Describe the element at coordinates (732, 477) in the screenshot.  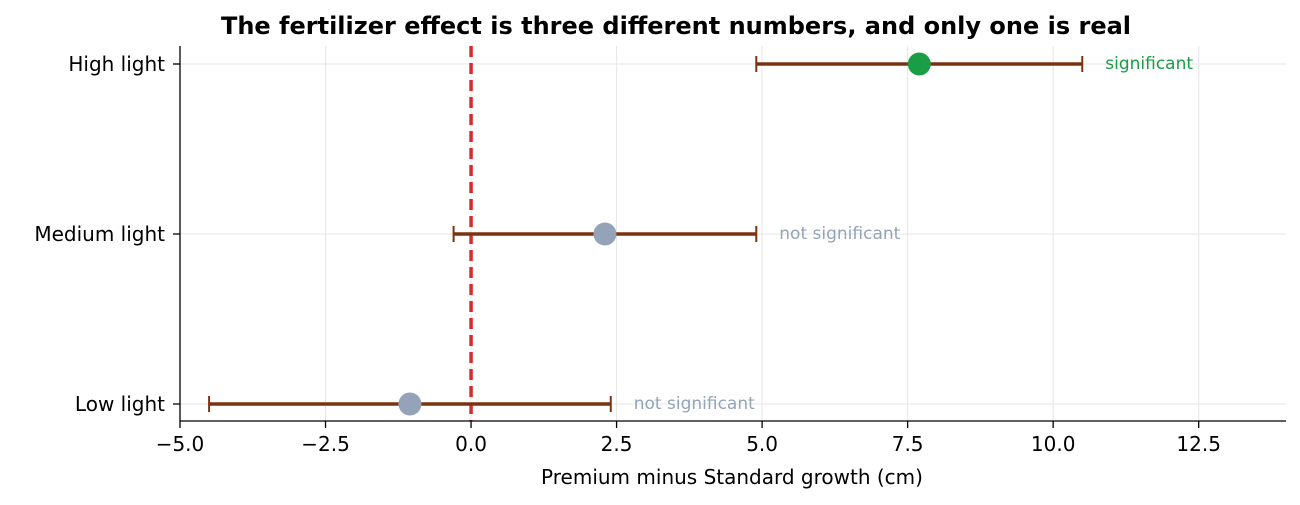
I see `x-axis-label: Premium minus Standard growth (cm)` at that location.